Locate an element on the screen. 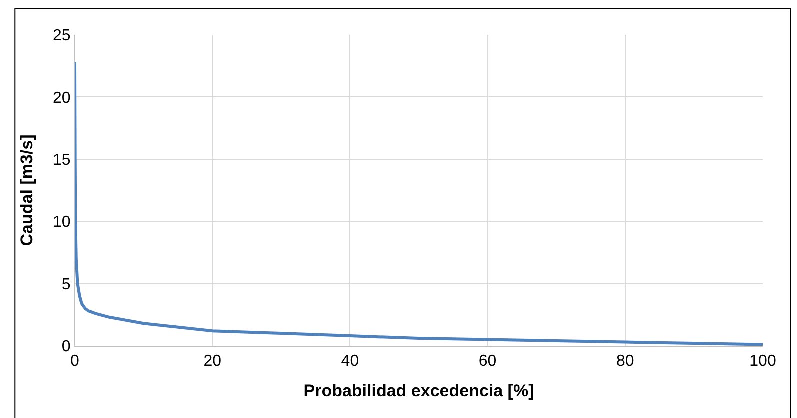  x-tick-label: 40 is located at coordinates (350, 361).